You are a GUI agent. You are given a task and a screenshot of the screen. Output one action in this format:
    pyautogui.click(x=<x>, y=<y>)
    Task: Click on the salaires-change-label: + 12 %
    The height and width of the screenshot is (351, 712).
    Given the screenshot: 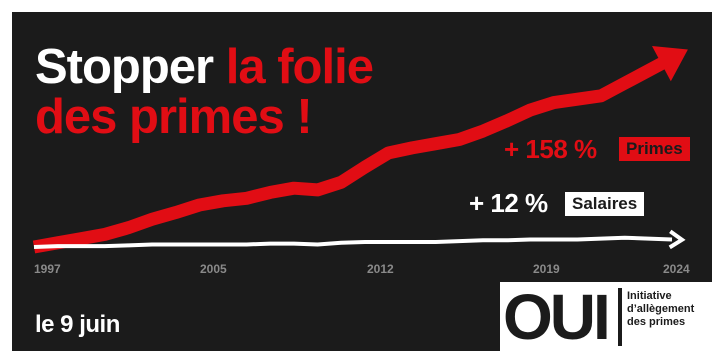 What is the action you would take?
    pyautogui.click(x=508, y=203)
    